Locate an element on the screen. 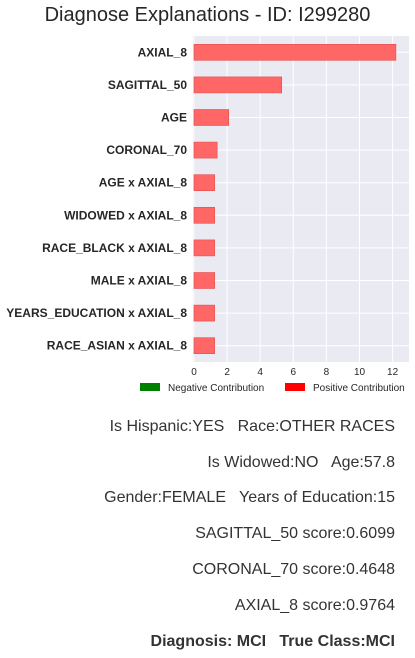  info-gender-education: Gender:FEMALE Years of Education:15 is located at coordinates (249, 498).